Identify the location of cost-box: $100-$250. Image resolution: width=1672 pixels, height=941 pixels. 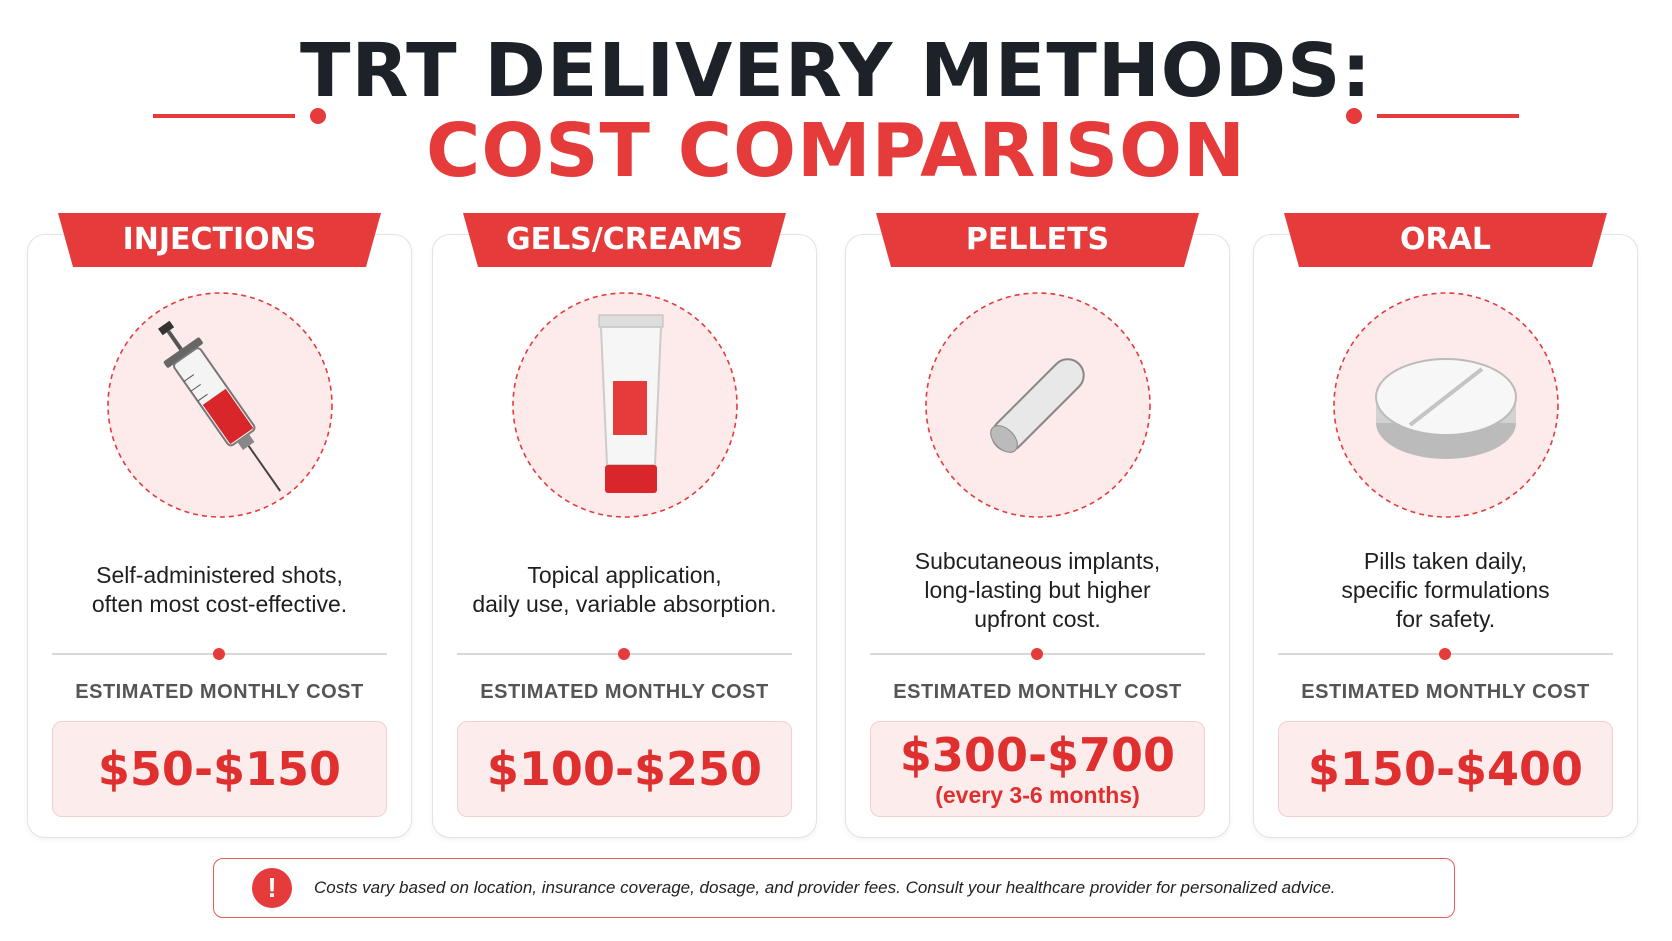
(624, 769).